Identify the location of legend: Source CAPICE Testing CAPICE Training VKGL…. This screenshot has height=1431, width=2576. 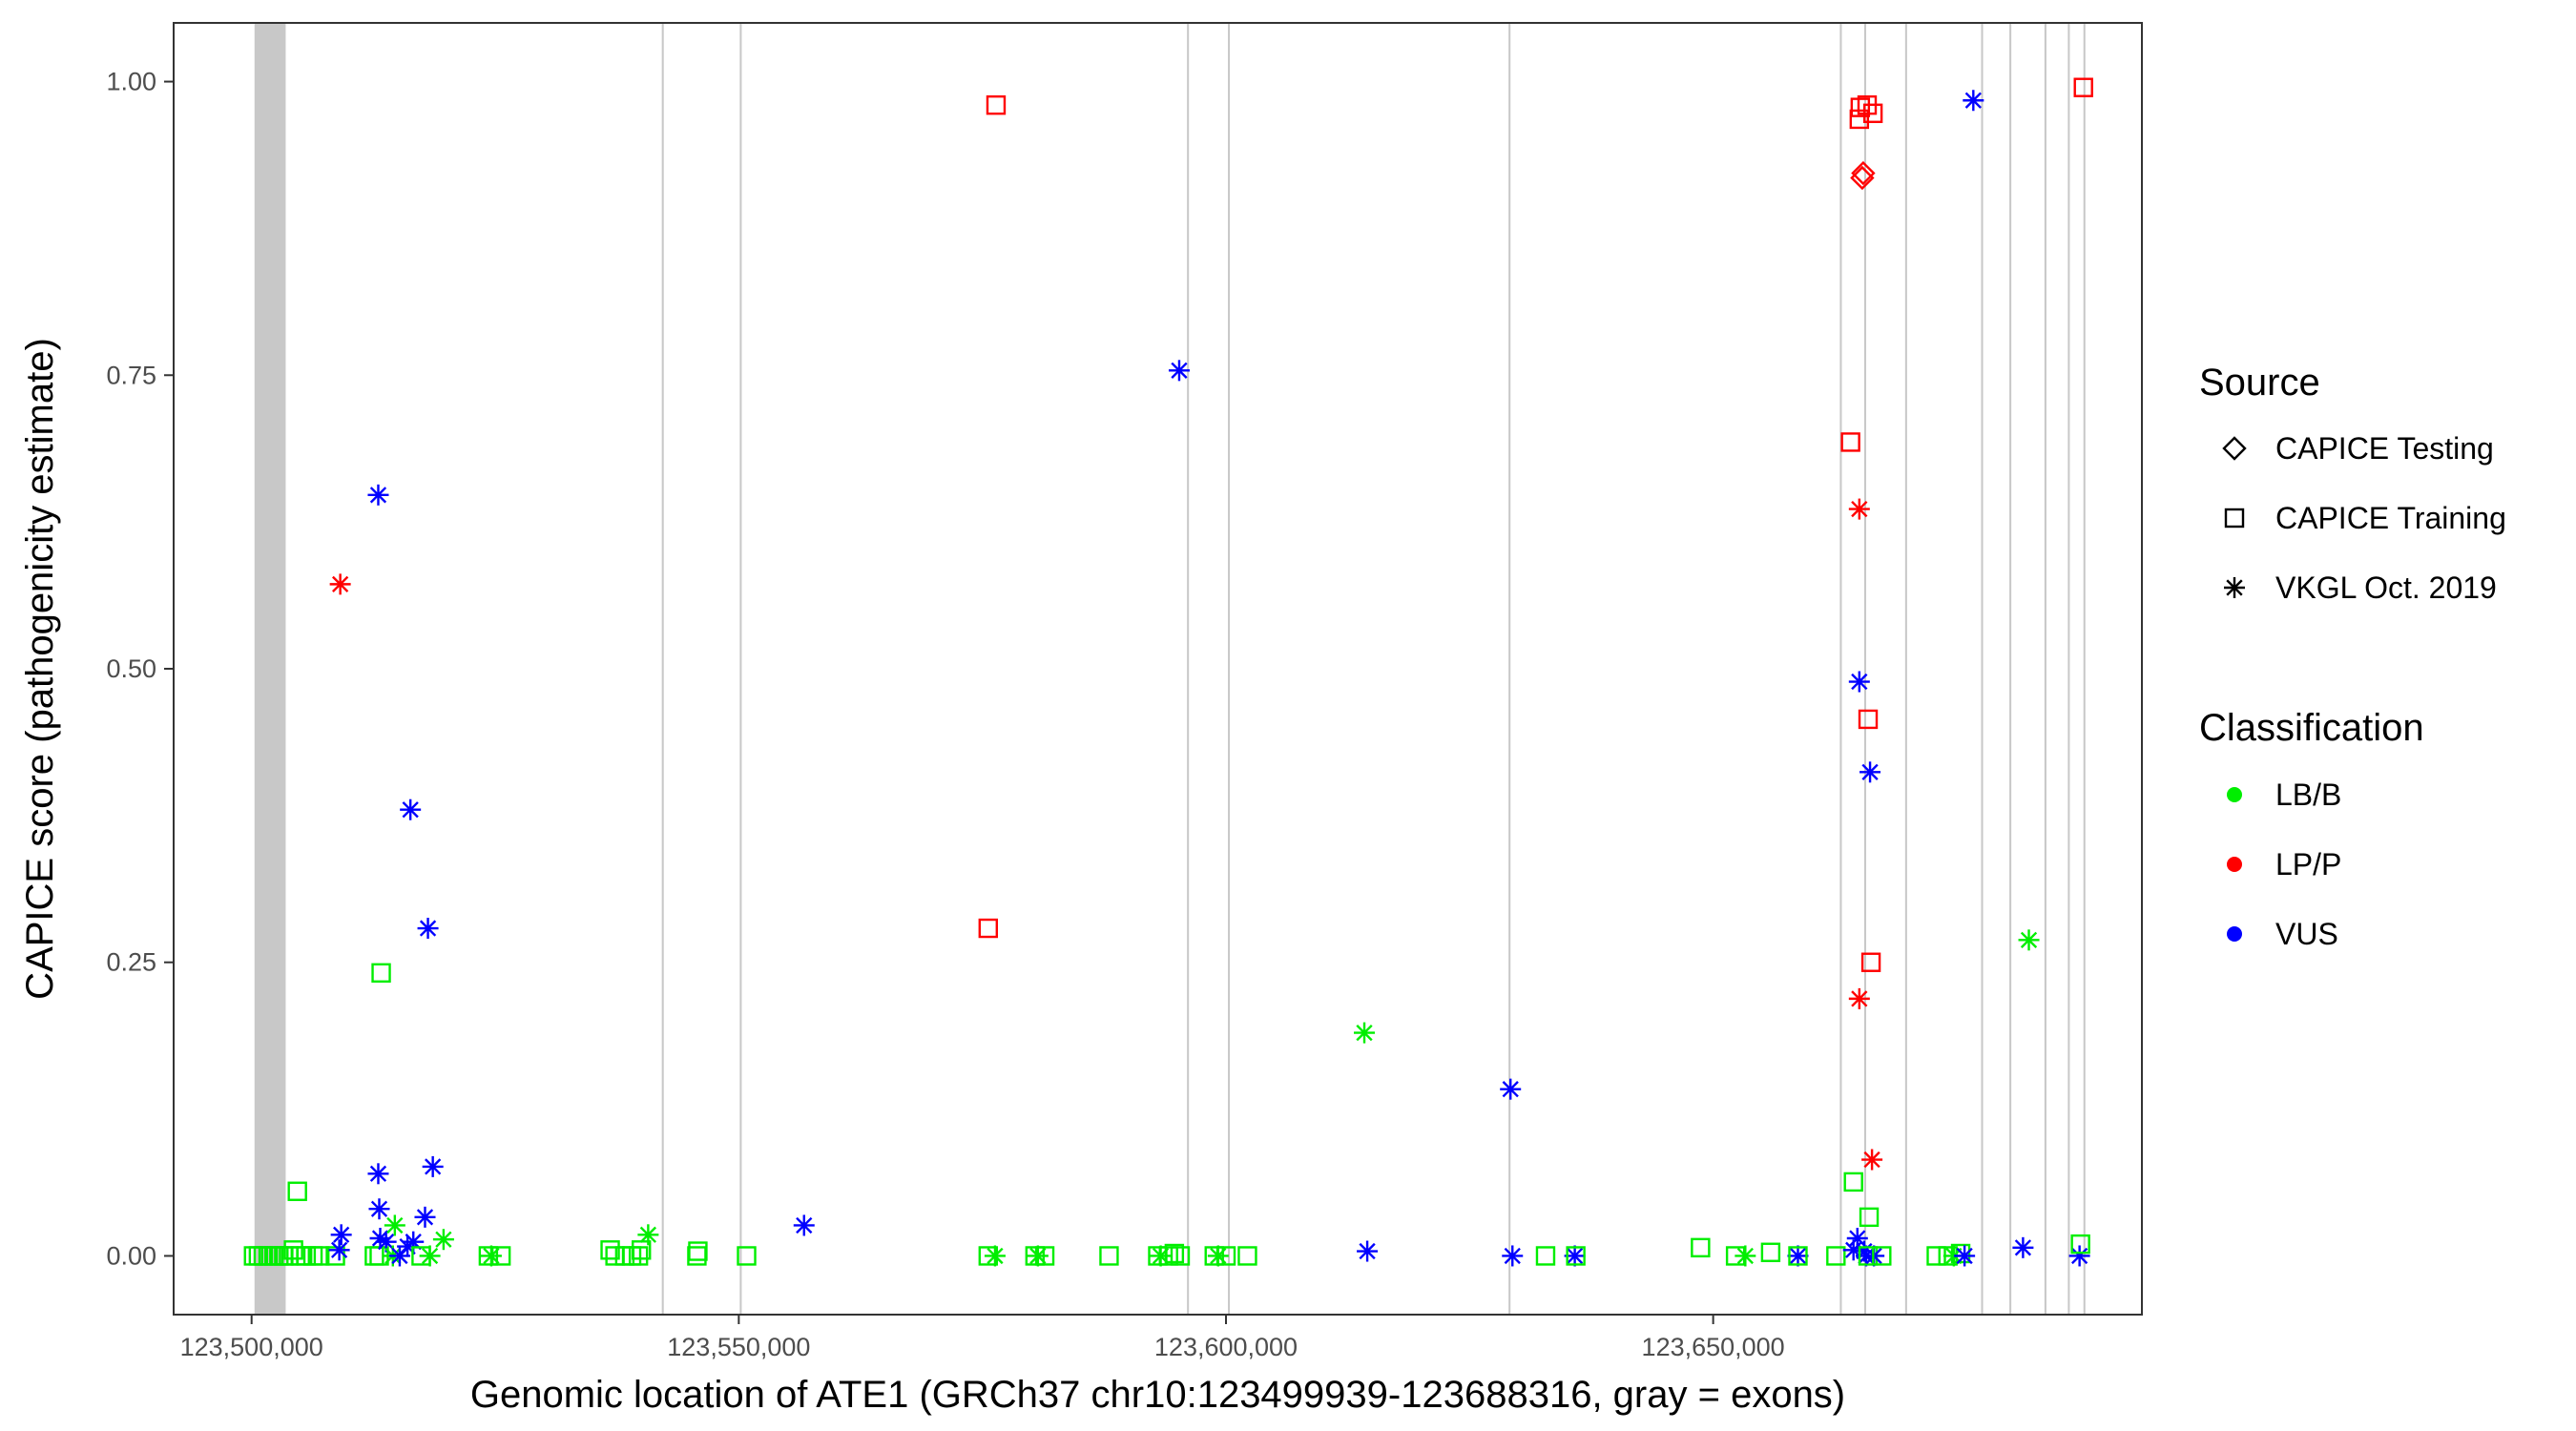
(2352, 656).